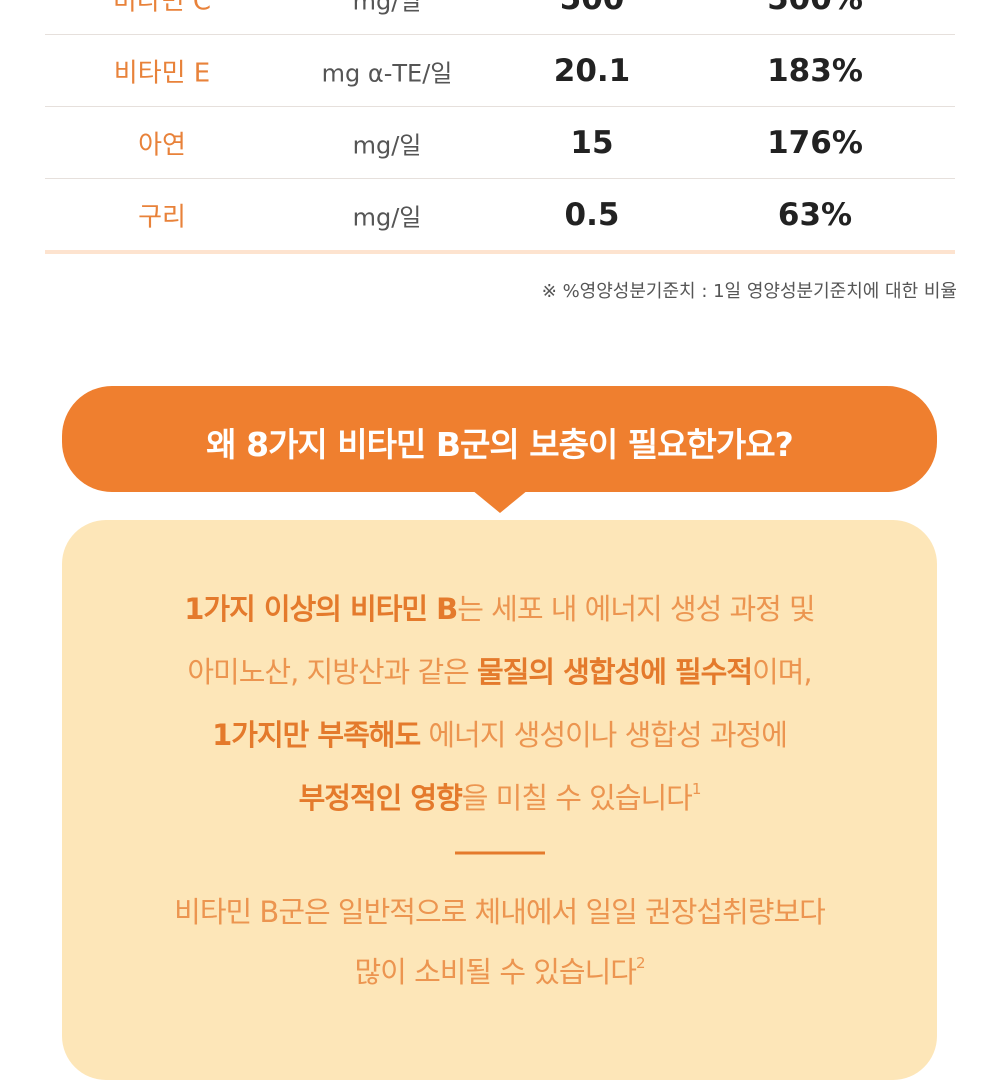 Image resolution: width=1000 pixels, height=1080 pixels. I want to click on table-cell: 183%, so click(815, 71).